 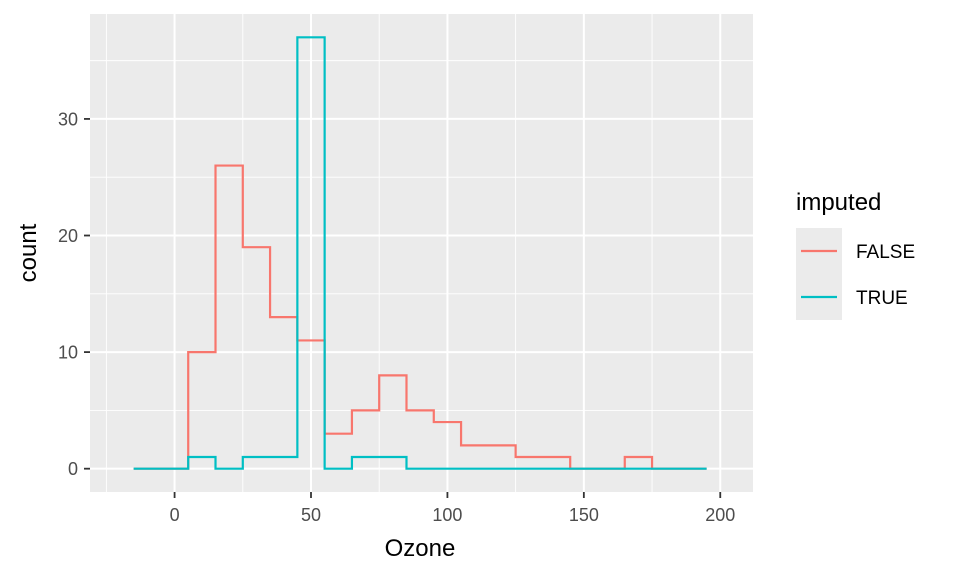 I want to click on x-tick-label: 150, so click(x=584, y=515).